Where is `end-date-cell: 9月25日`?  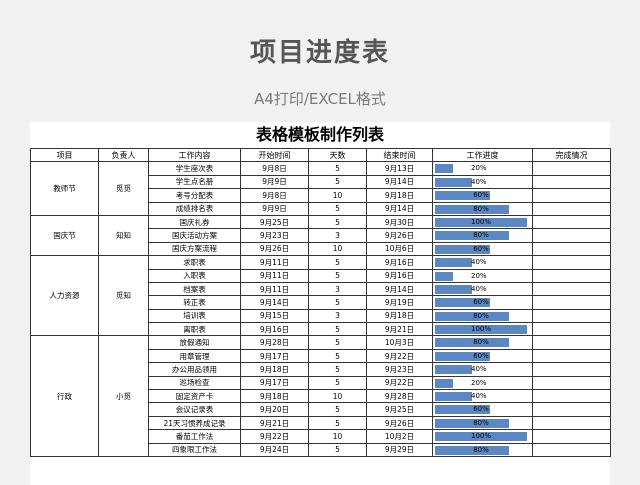
end-date-cell: 9月25日 is located at coordinates (399, 409).